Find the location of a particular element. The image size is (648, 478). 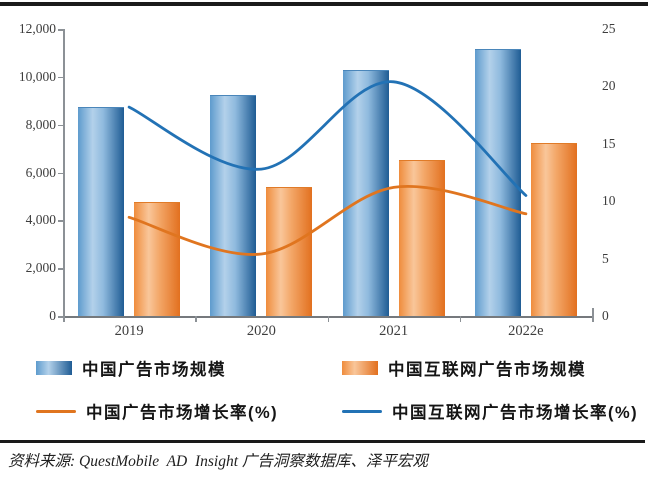

legend-label: 中国广告市场增长率(%) is located at coordinates (182, 413).